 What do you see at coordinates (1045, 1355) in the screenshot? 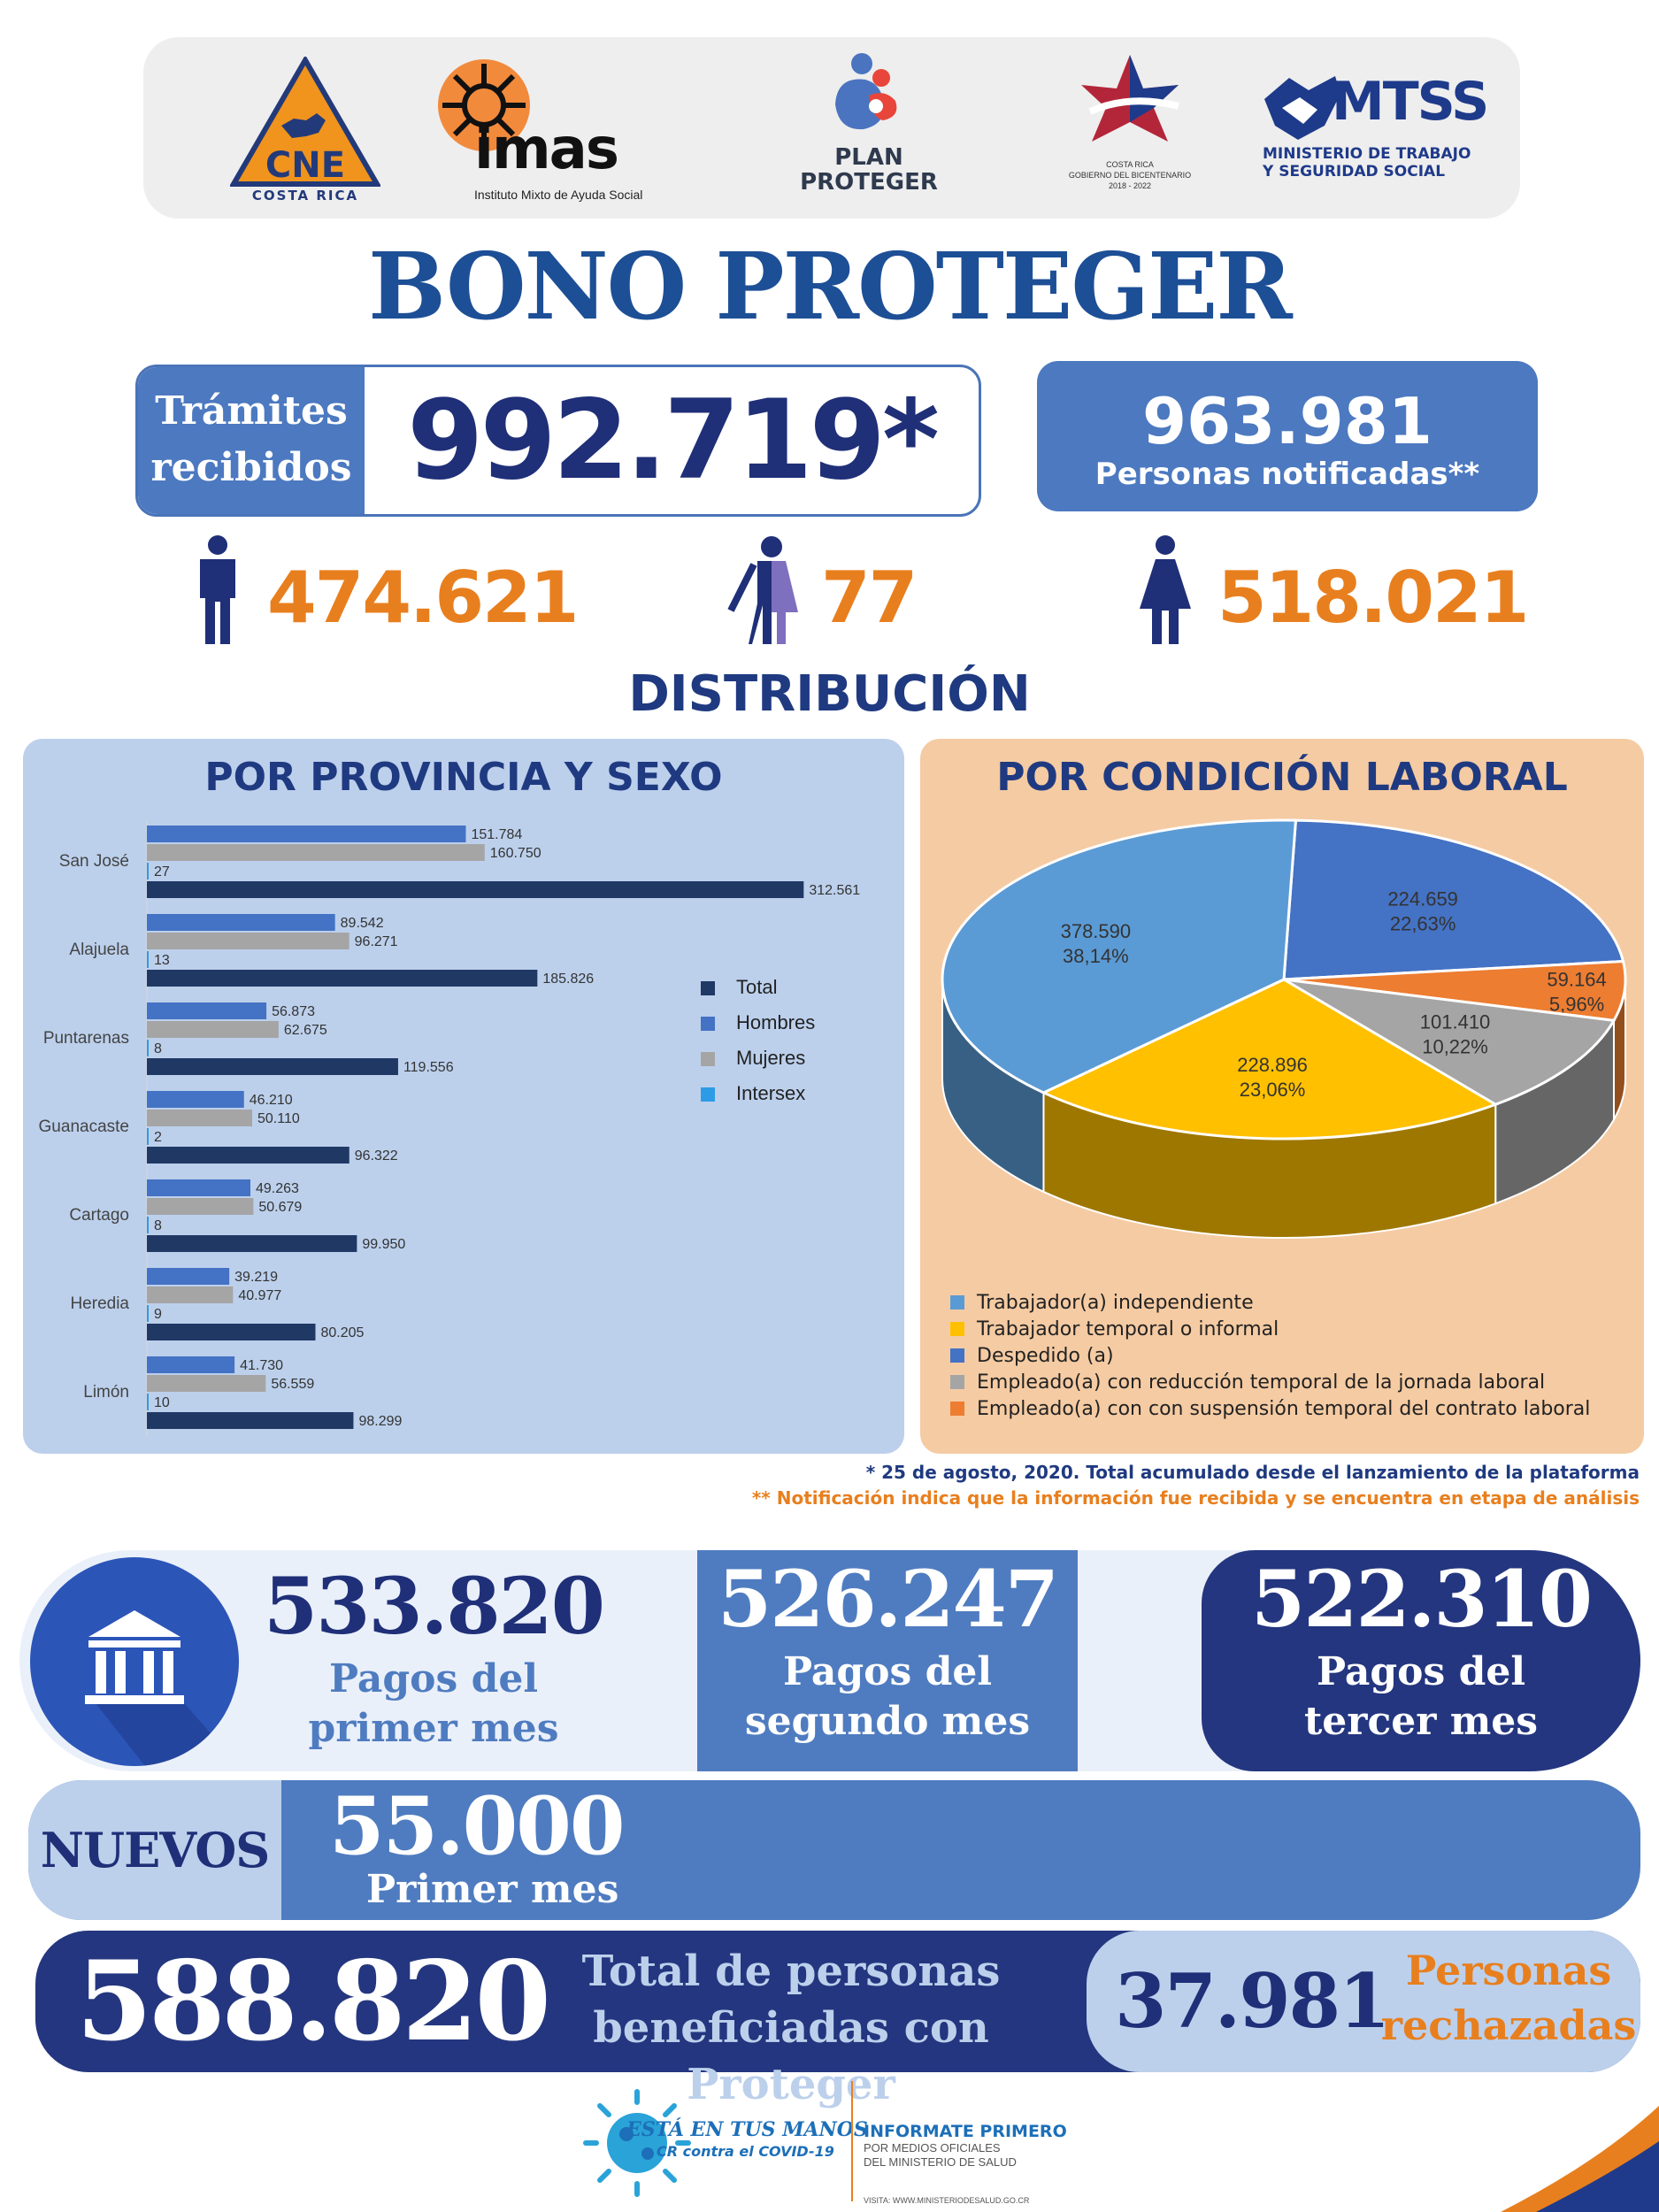
I see `legend-label: Despedido (a)` at bounding box center [1045, 1355].